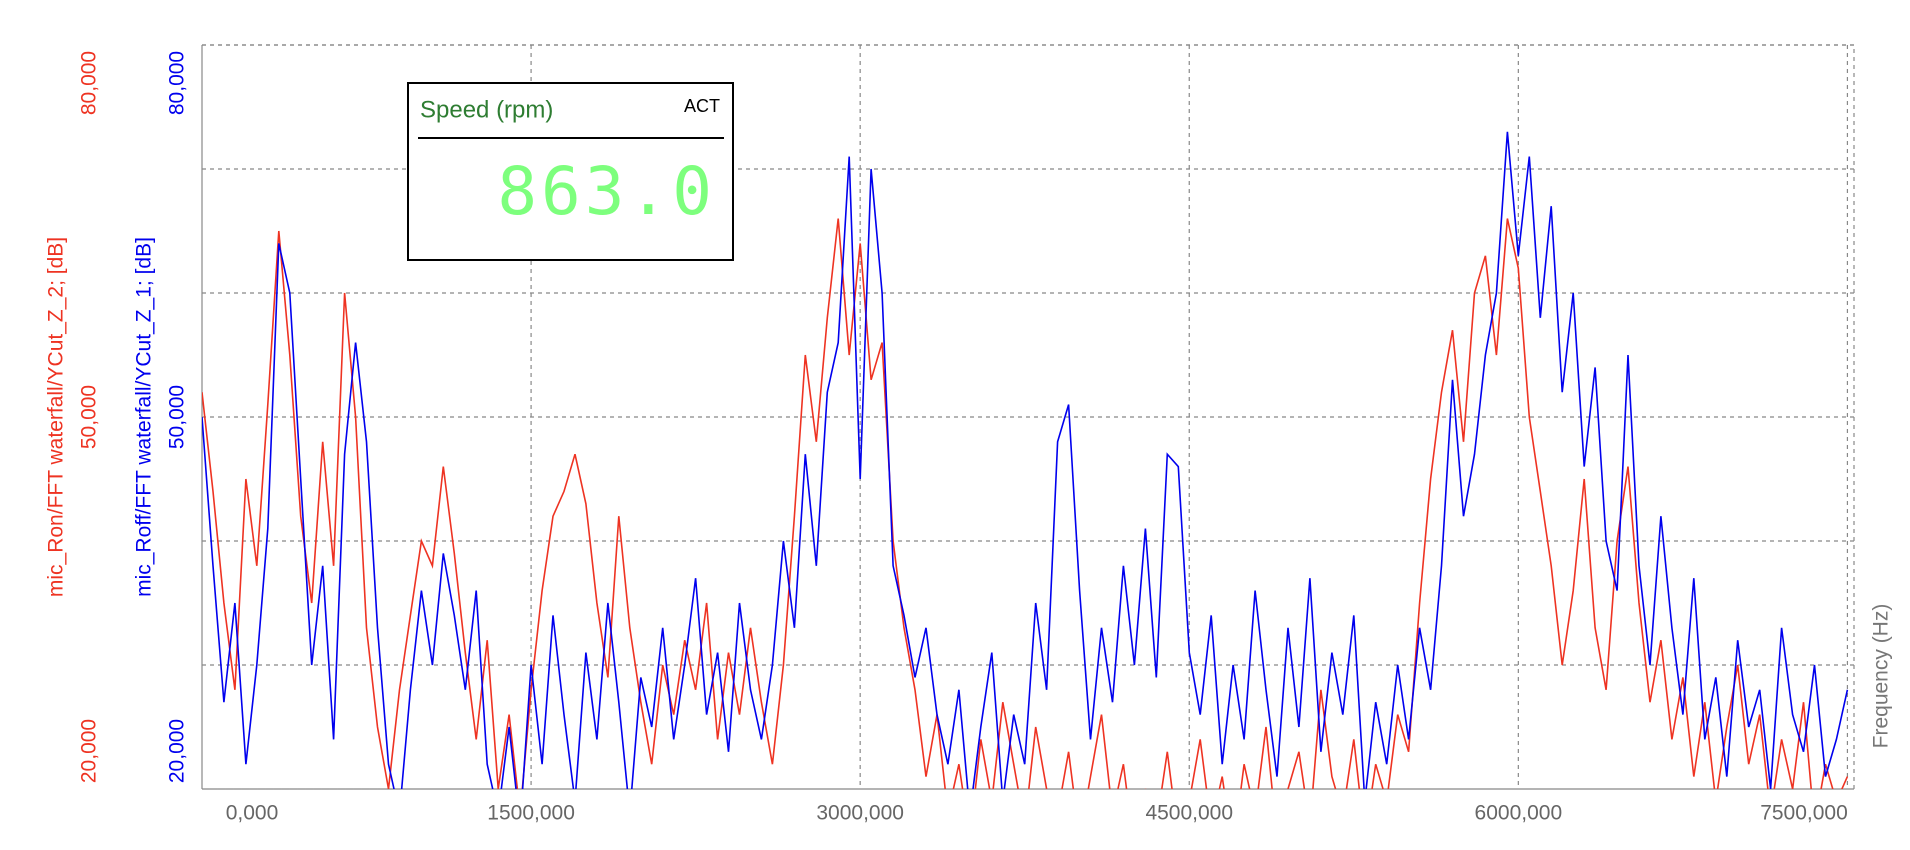  Describe the element at coordinates (531, 813) in the screenshot. I see `x-tick-label: 1500,000` at that location.